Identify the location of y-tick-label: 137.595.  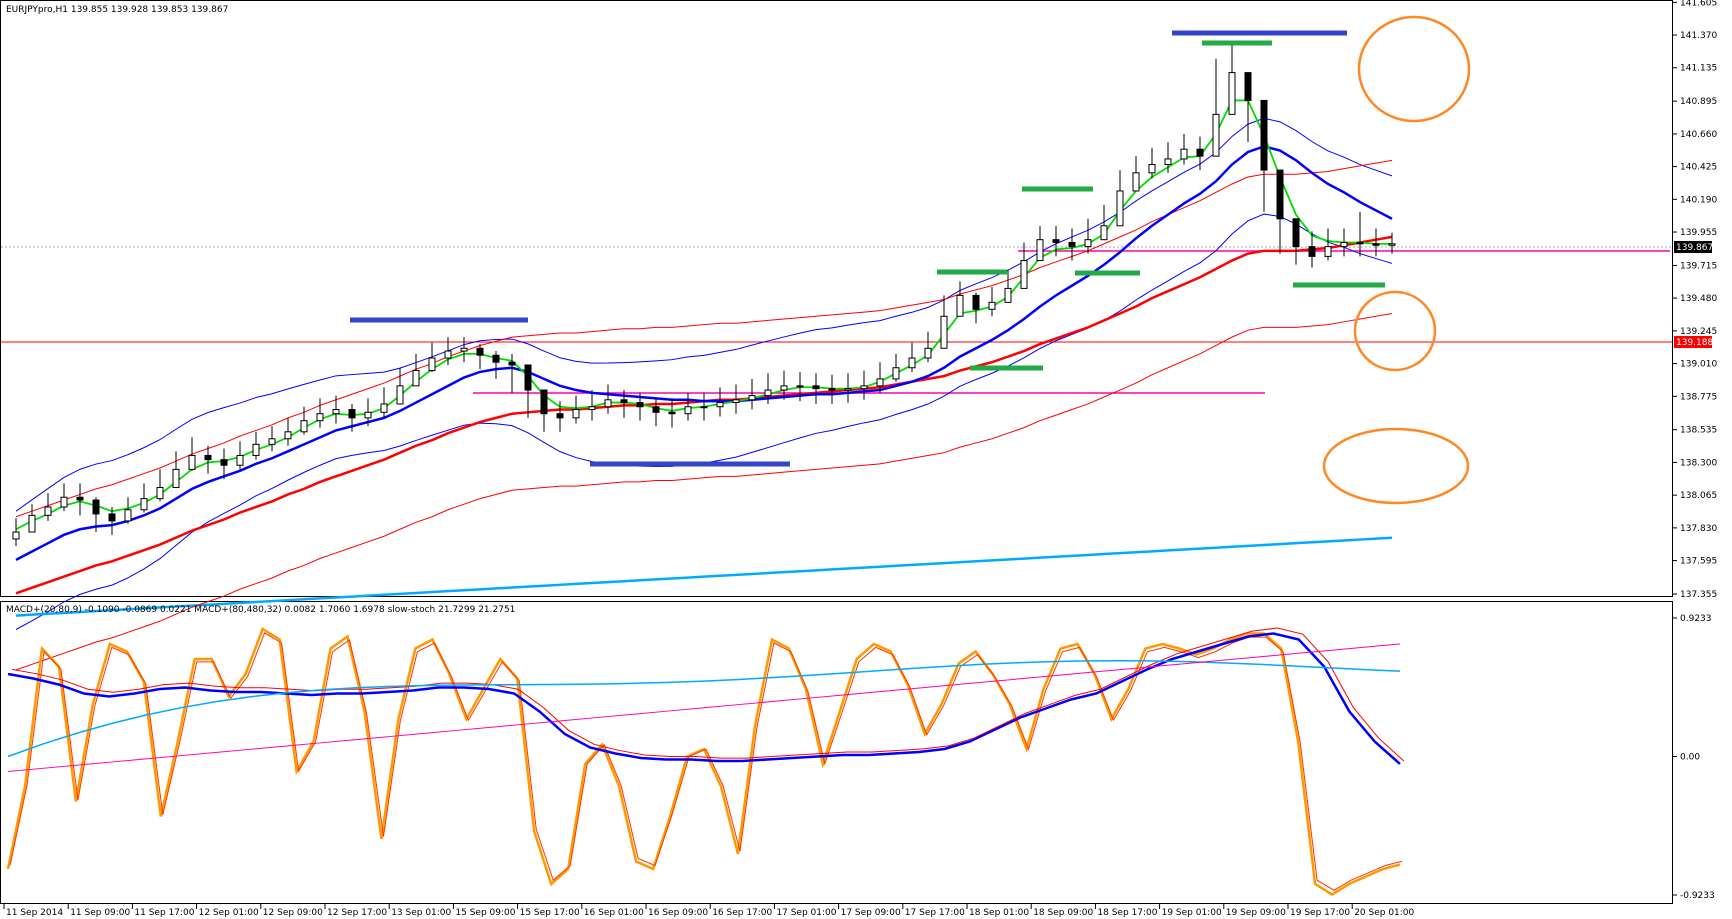
(1698, 562).